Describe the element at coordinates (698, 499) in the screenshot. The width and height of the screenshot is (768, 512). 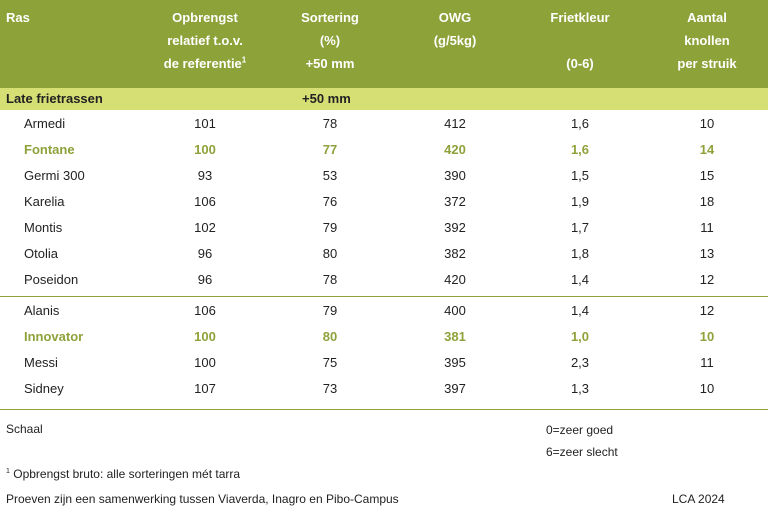
I see `source: LCA 2024` at that location.